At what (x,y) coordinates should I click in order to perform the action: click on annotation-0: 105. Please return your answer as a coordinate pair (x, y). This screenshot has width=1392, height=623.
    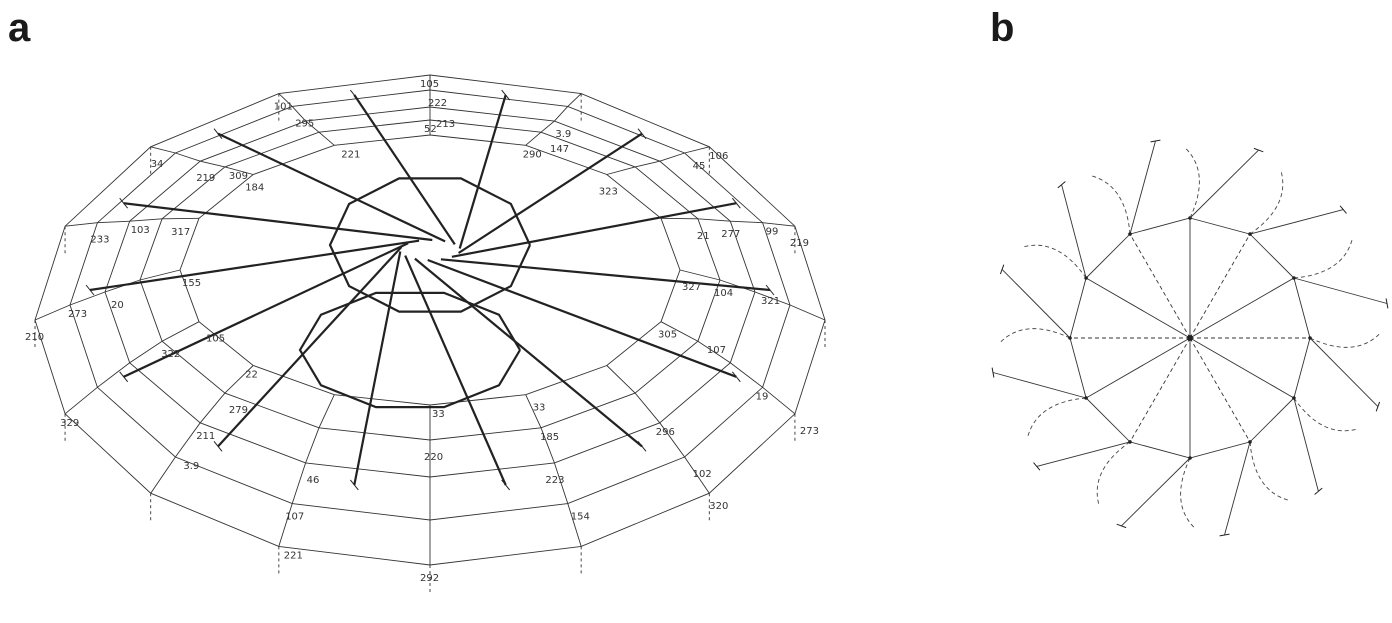
    Looking at the image, I should click on (429, 84).